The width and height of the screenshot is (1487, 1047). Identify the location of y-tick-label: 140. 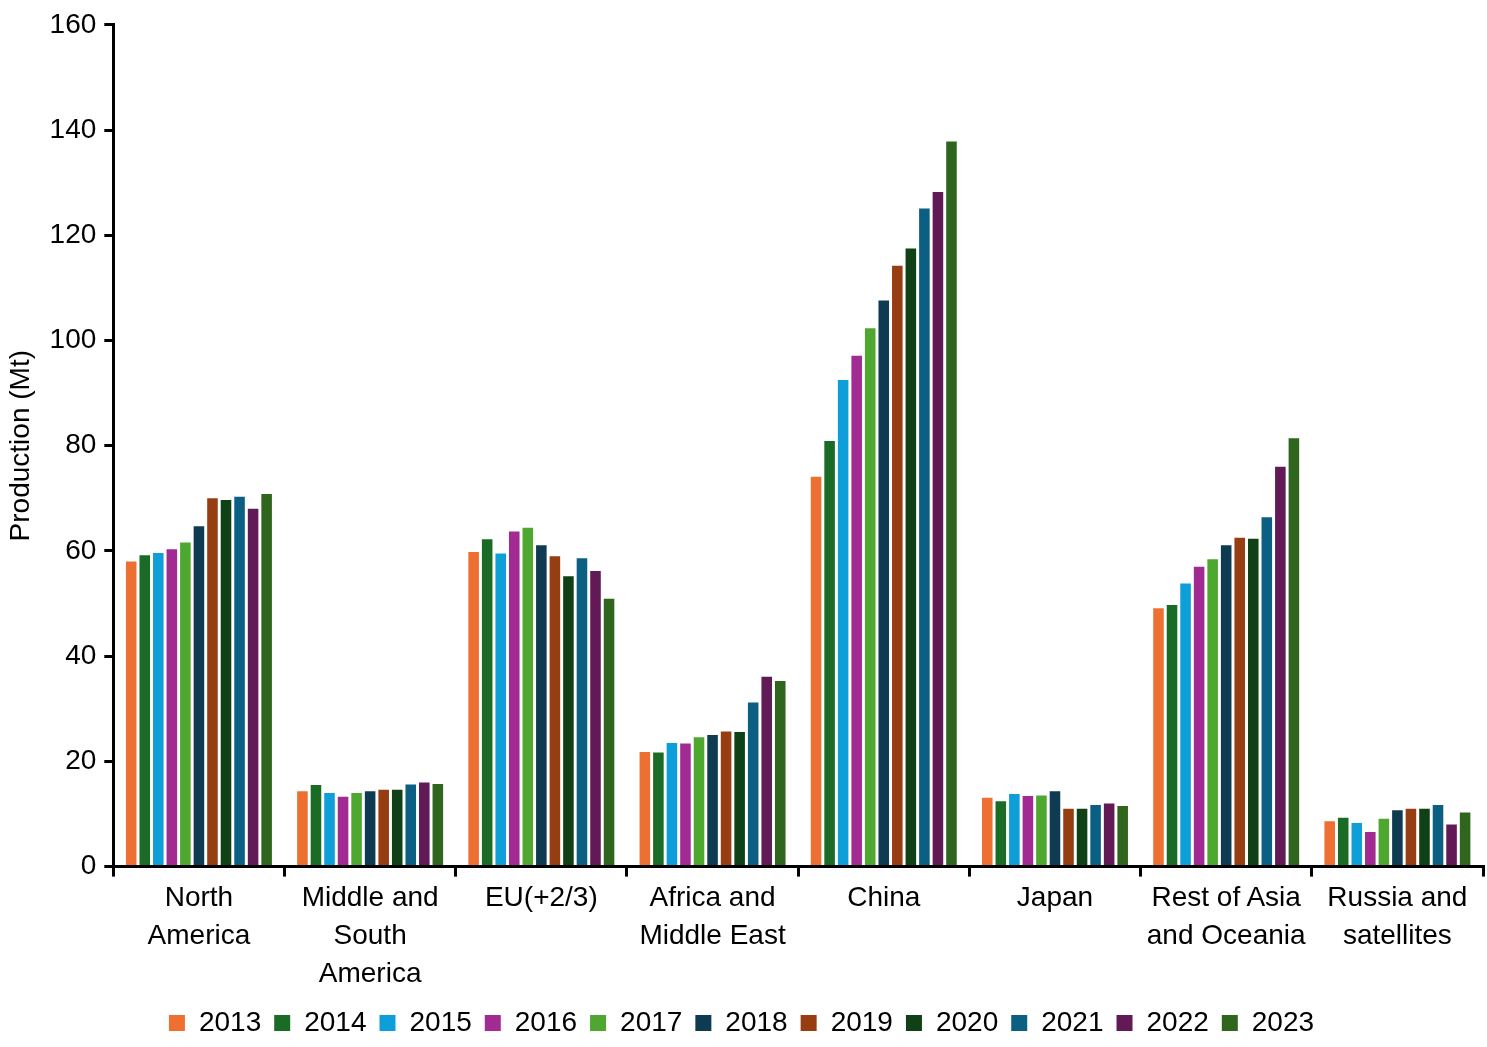
(73, 128).